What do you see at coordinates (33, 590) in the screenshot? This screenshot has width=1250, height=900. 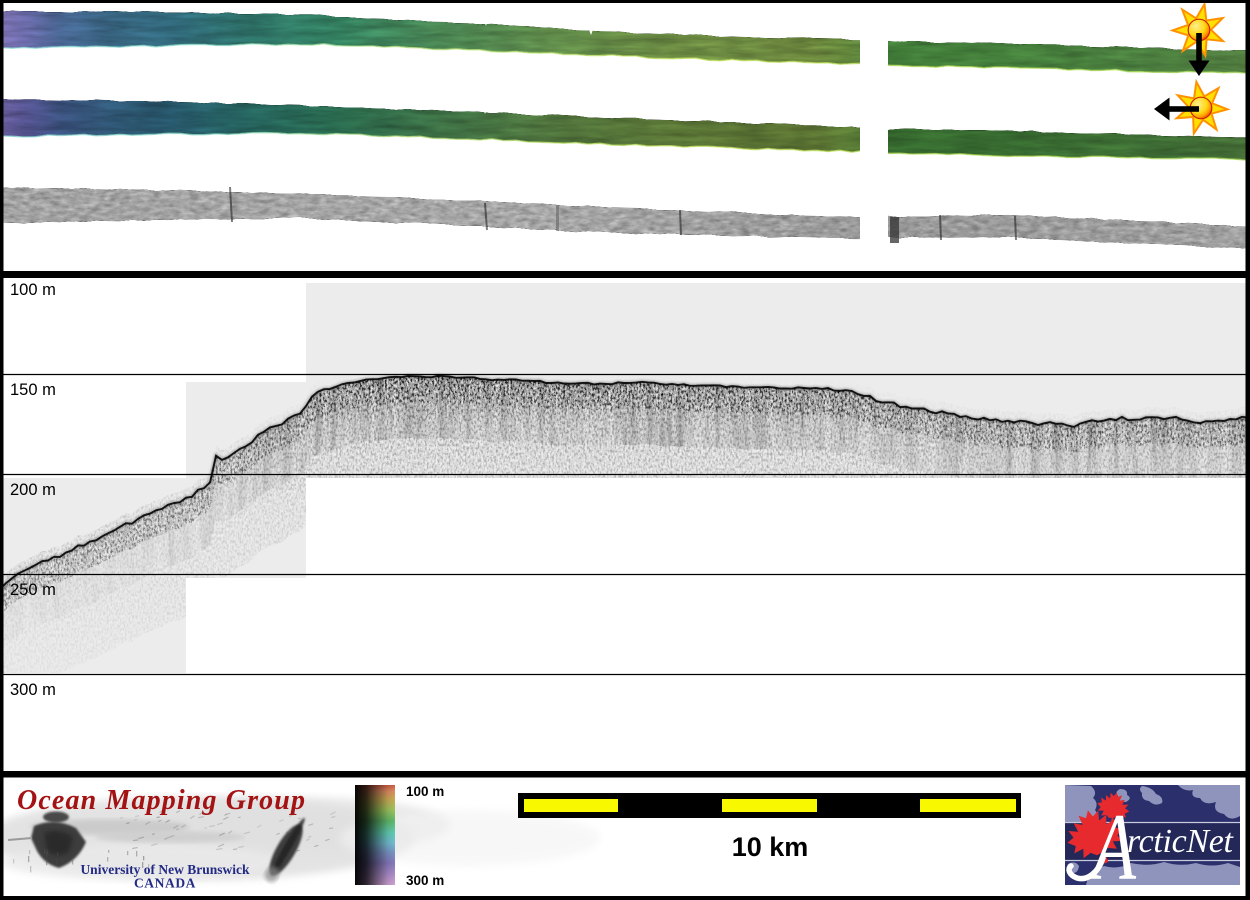 I see `svg-text: 250 m` at bounding box center [33, 590].